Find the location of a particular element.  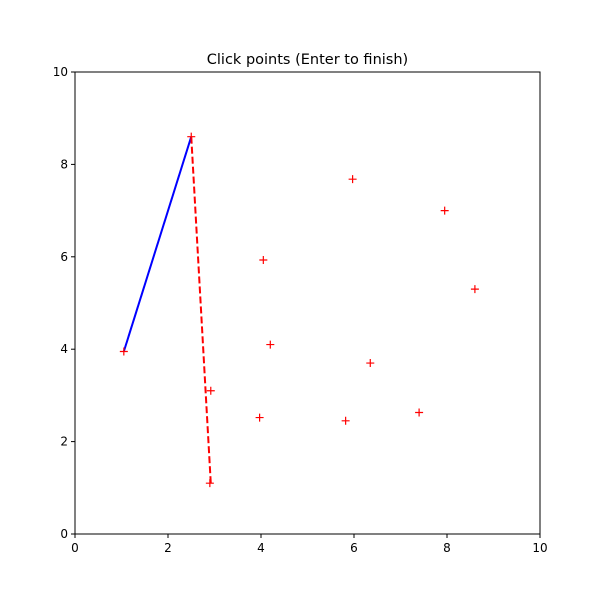

y-tick-label: 2 is located at coordinates (64, 442).